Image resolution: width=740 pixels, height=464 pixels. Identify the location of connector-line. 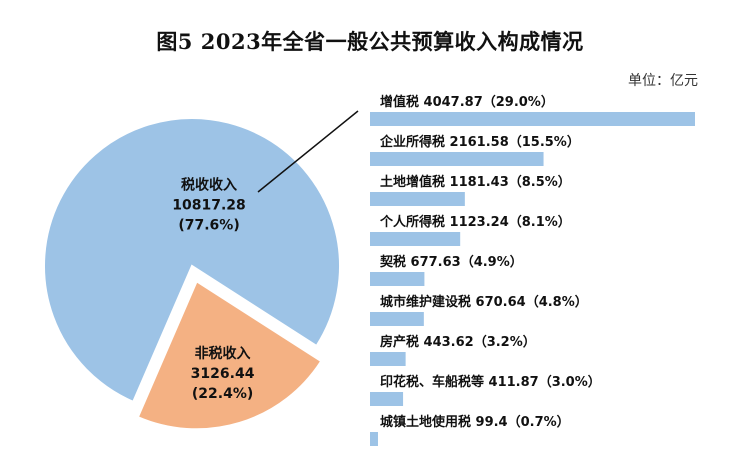
(308, 151).